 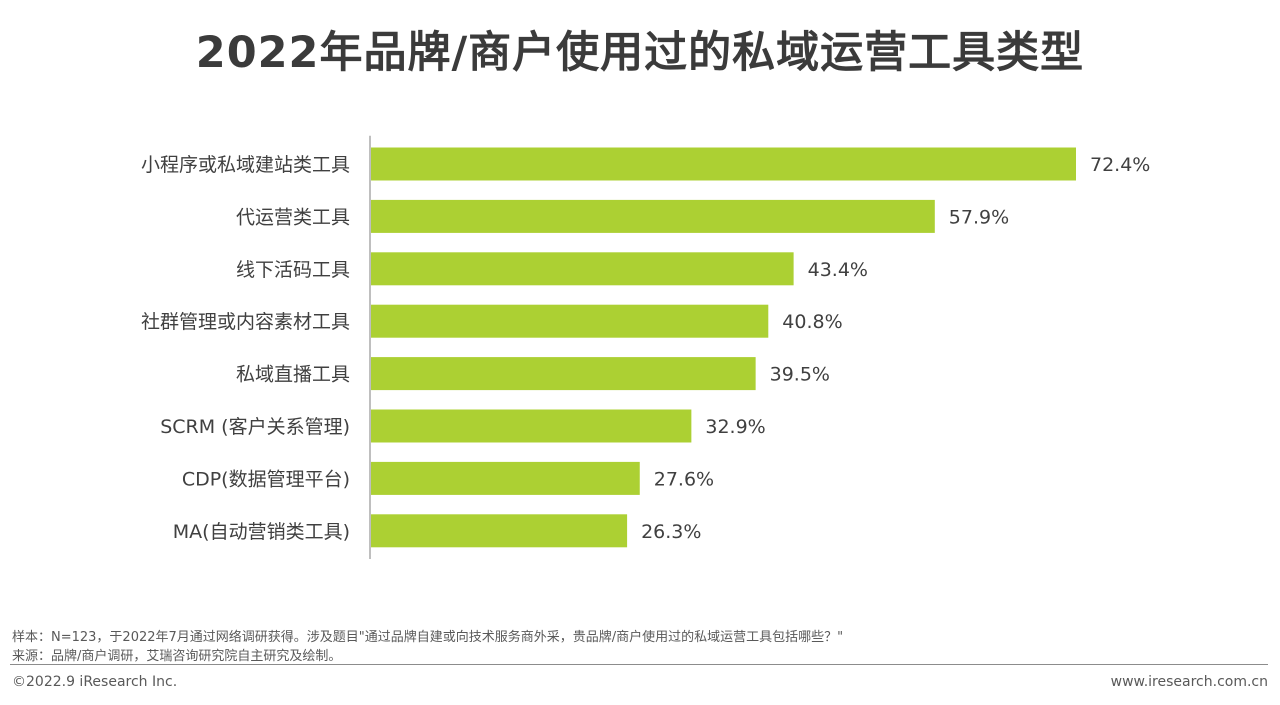 What do you see at coordinates (255, 427) in the screenshot?
I see `category-label: SCRM (客户关系管理)` at bounding box center [255, 427].